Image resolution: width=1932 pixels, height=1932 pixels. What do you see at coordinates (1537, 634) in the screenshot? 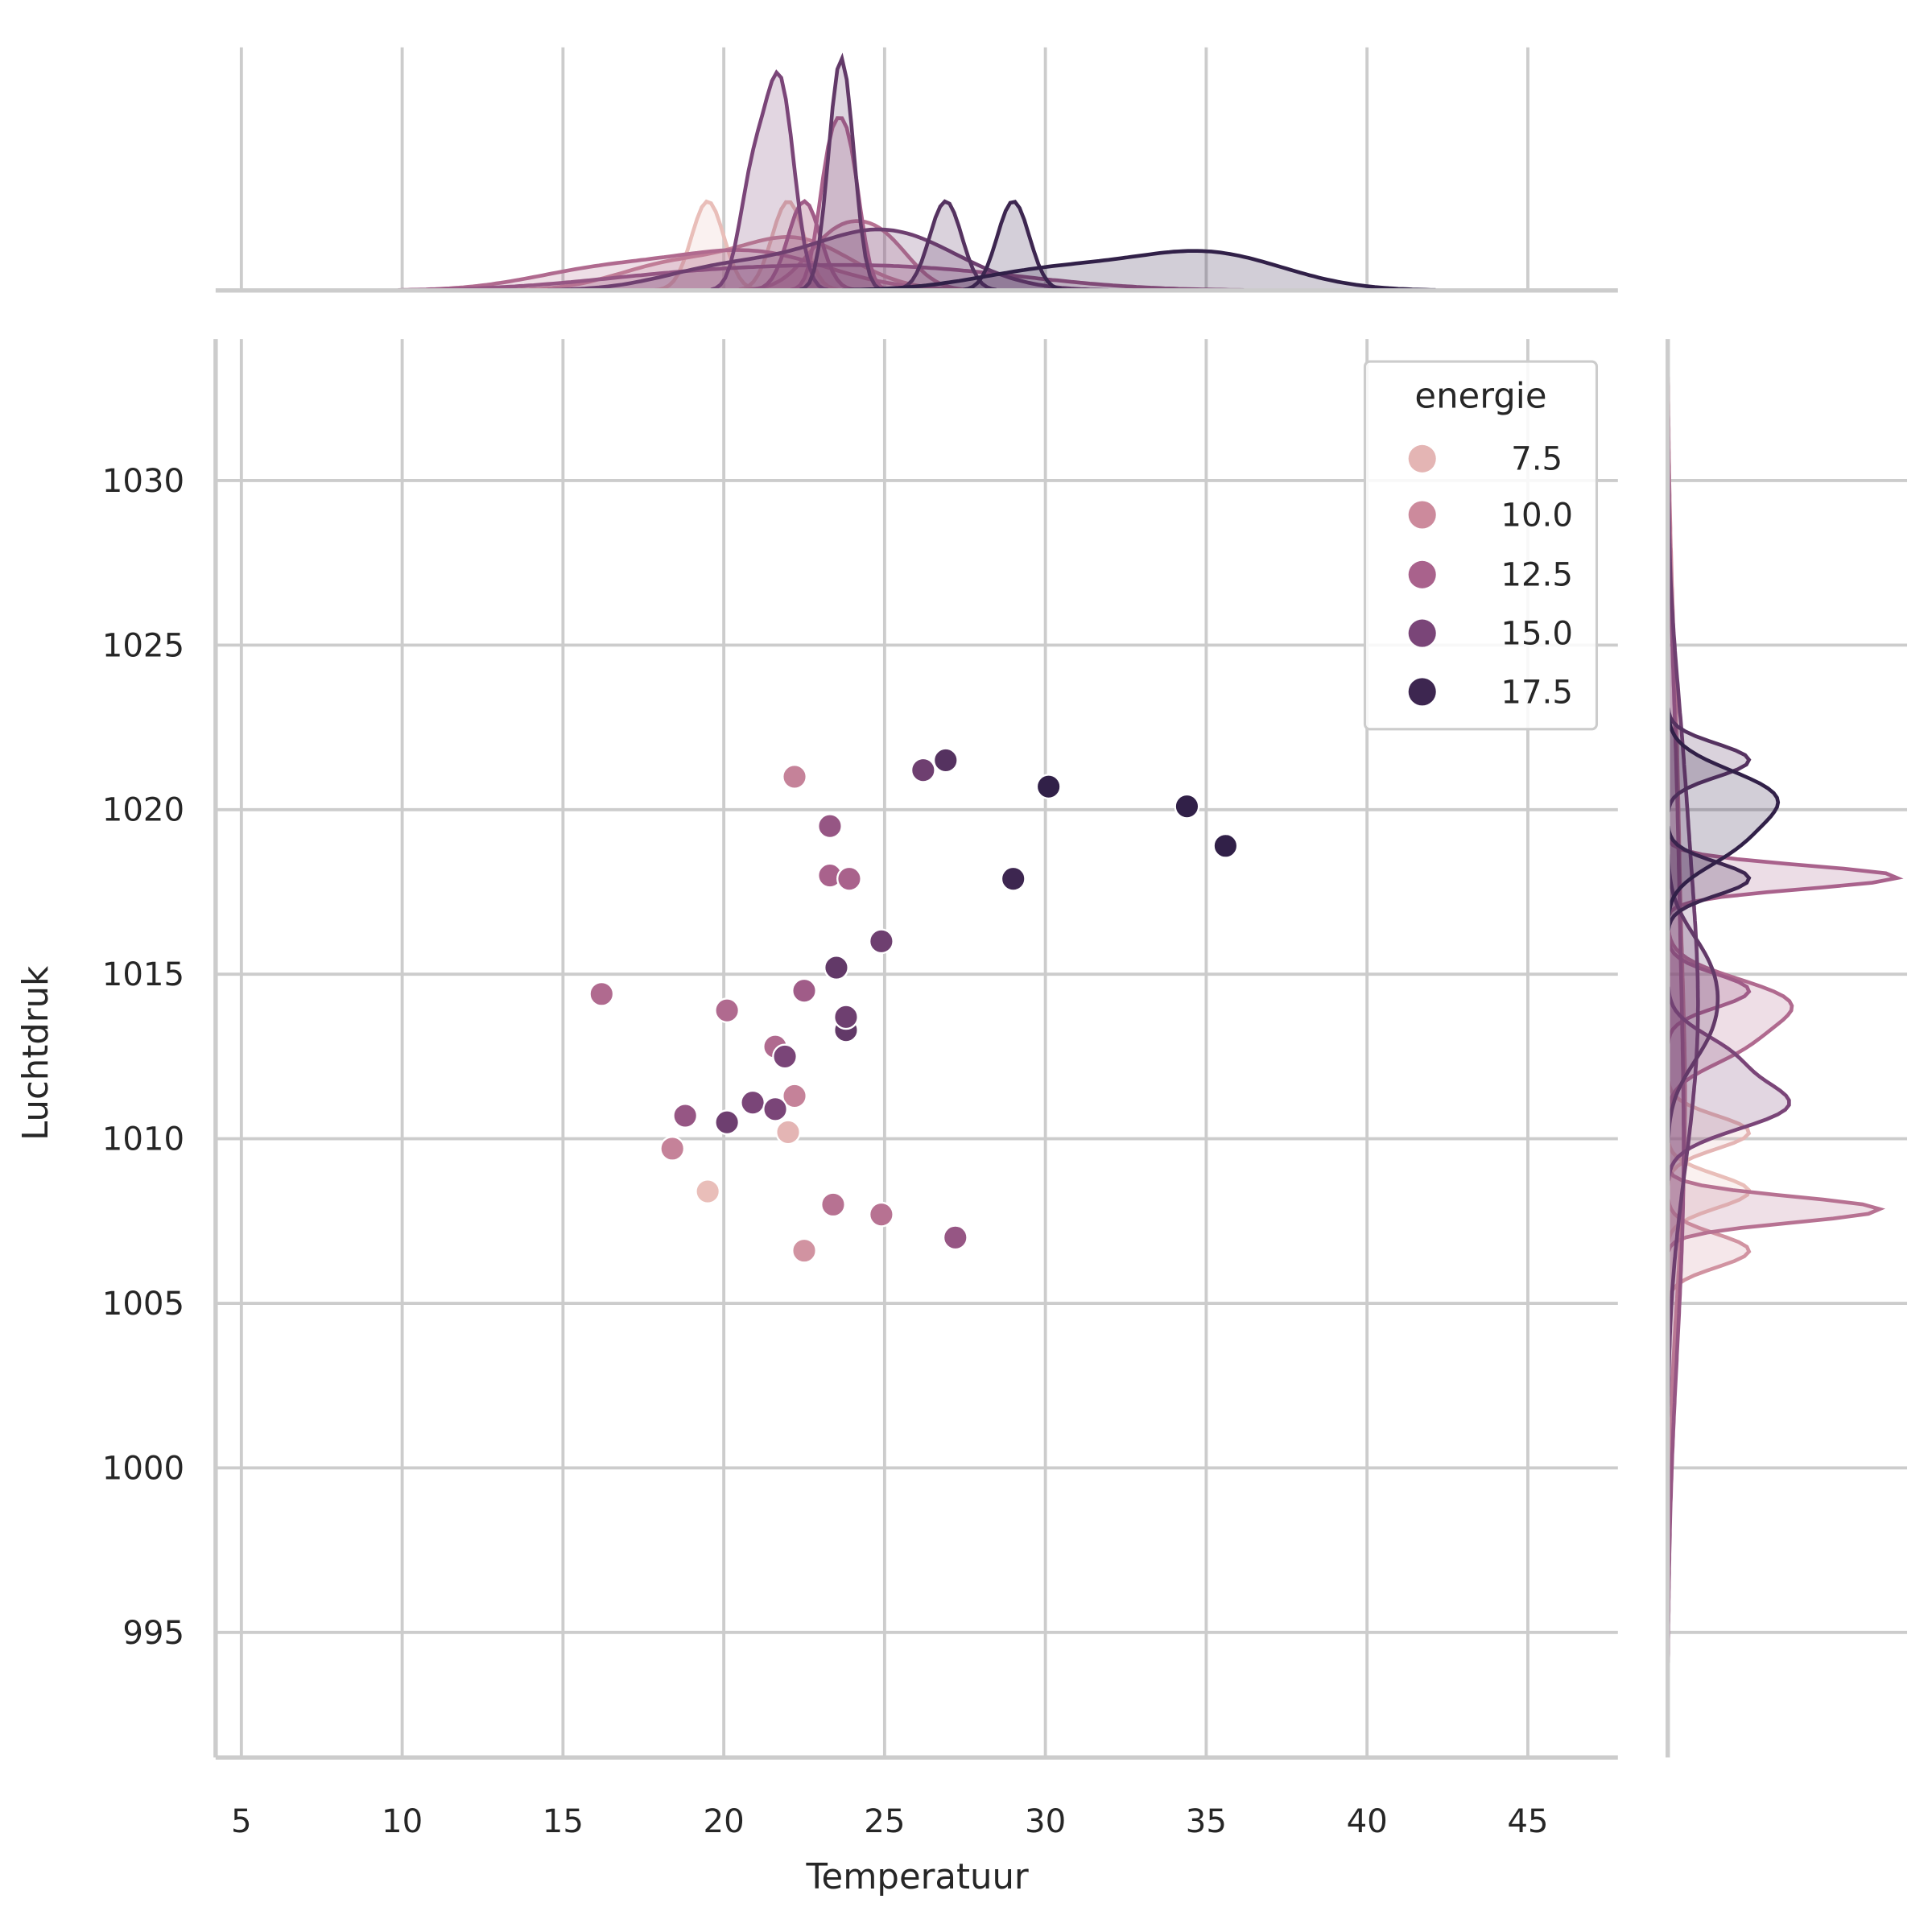
I see `legend-label: 15.0` at bounding box center [1537, 634].